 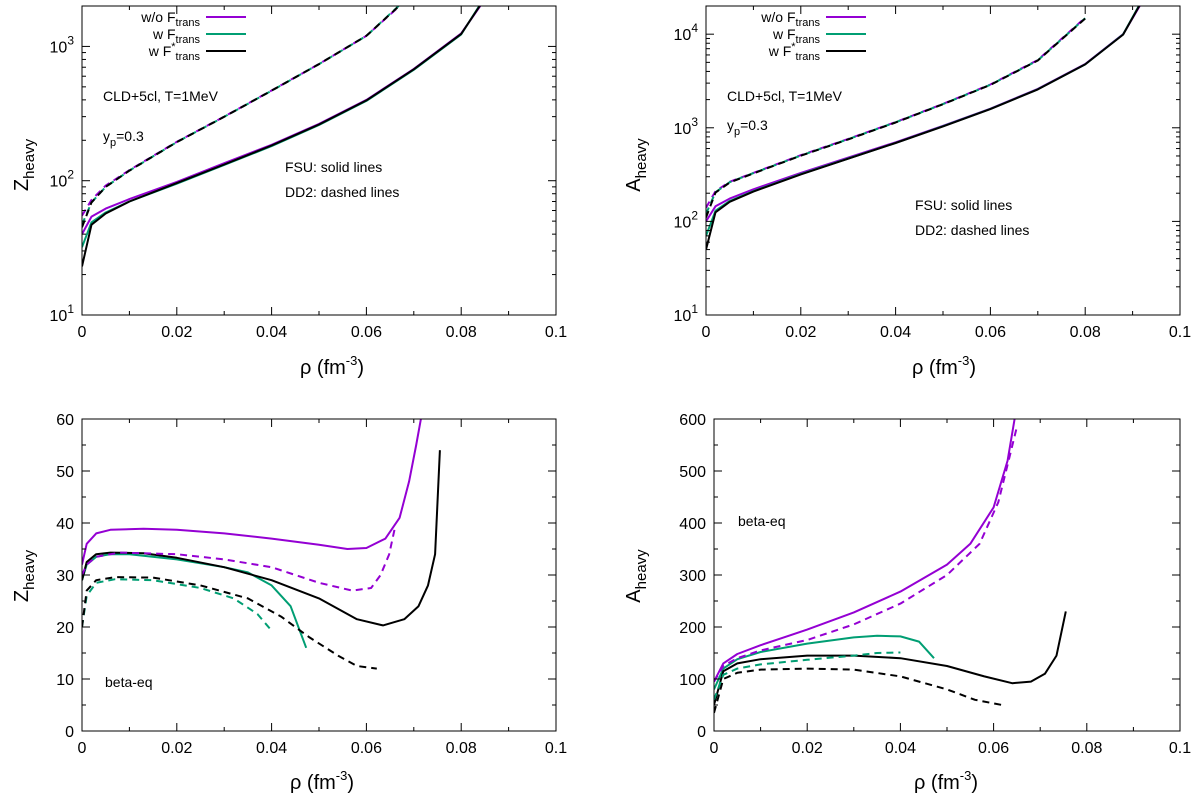 I want to click on series-group-top-right, so click(x=923, y=128).